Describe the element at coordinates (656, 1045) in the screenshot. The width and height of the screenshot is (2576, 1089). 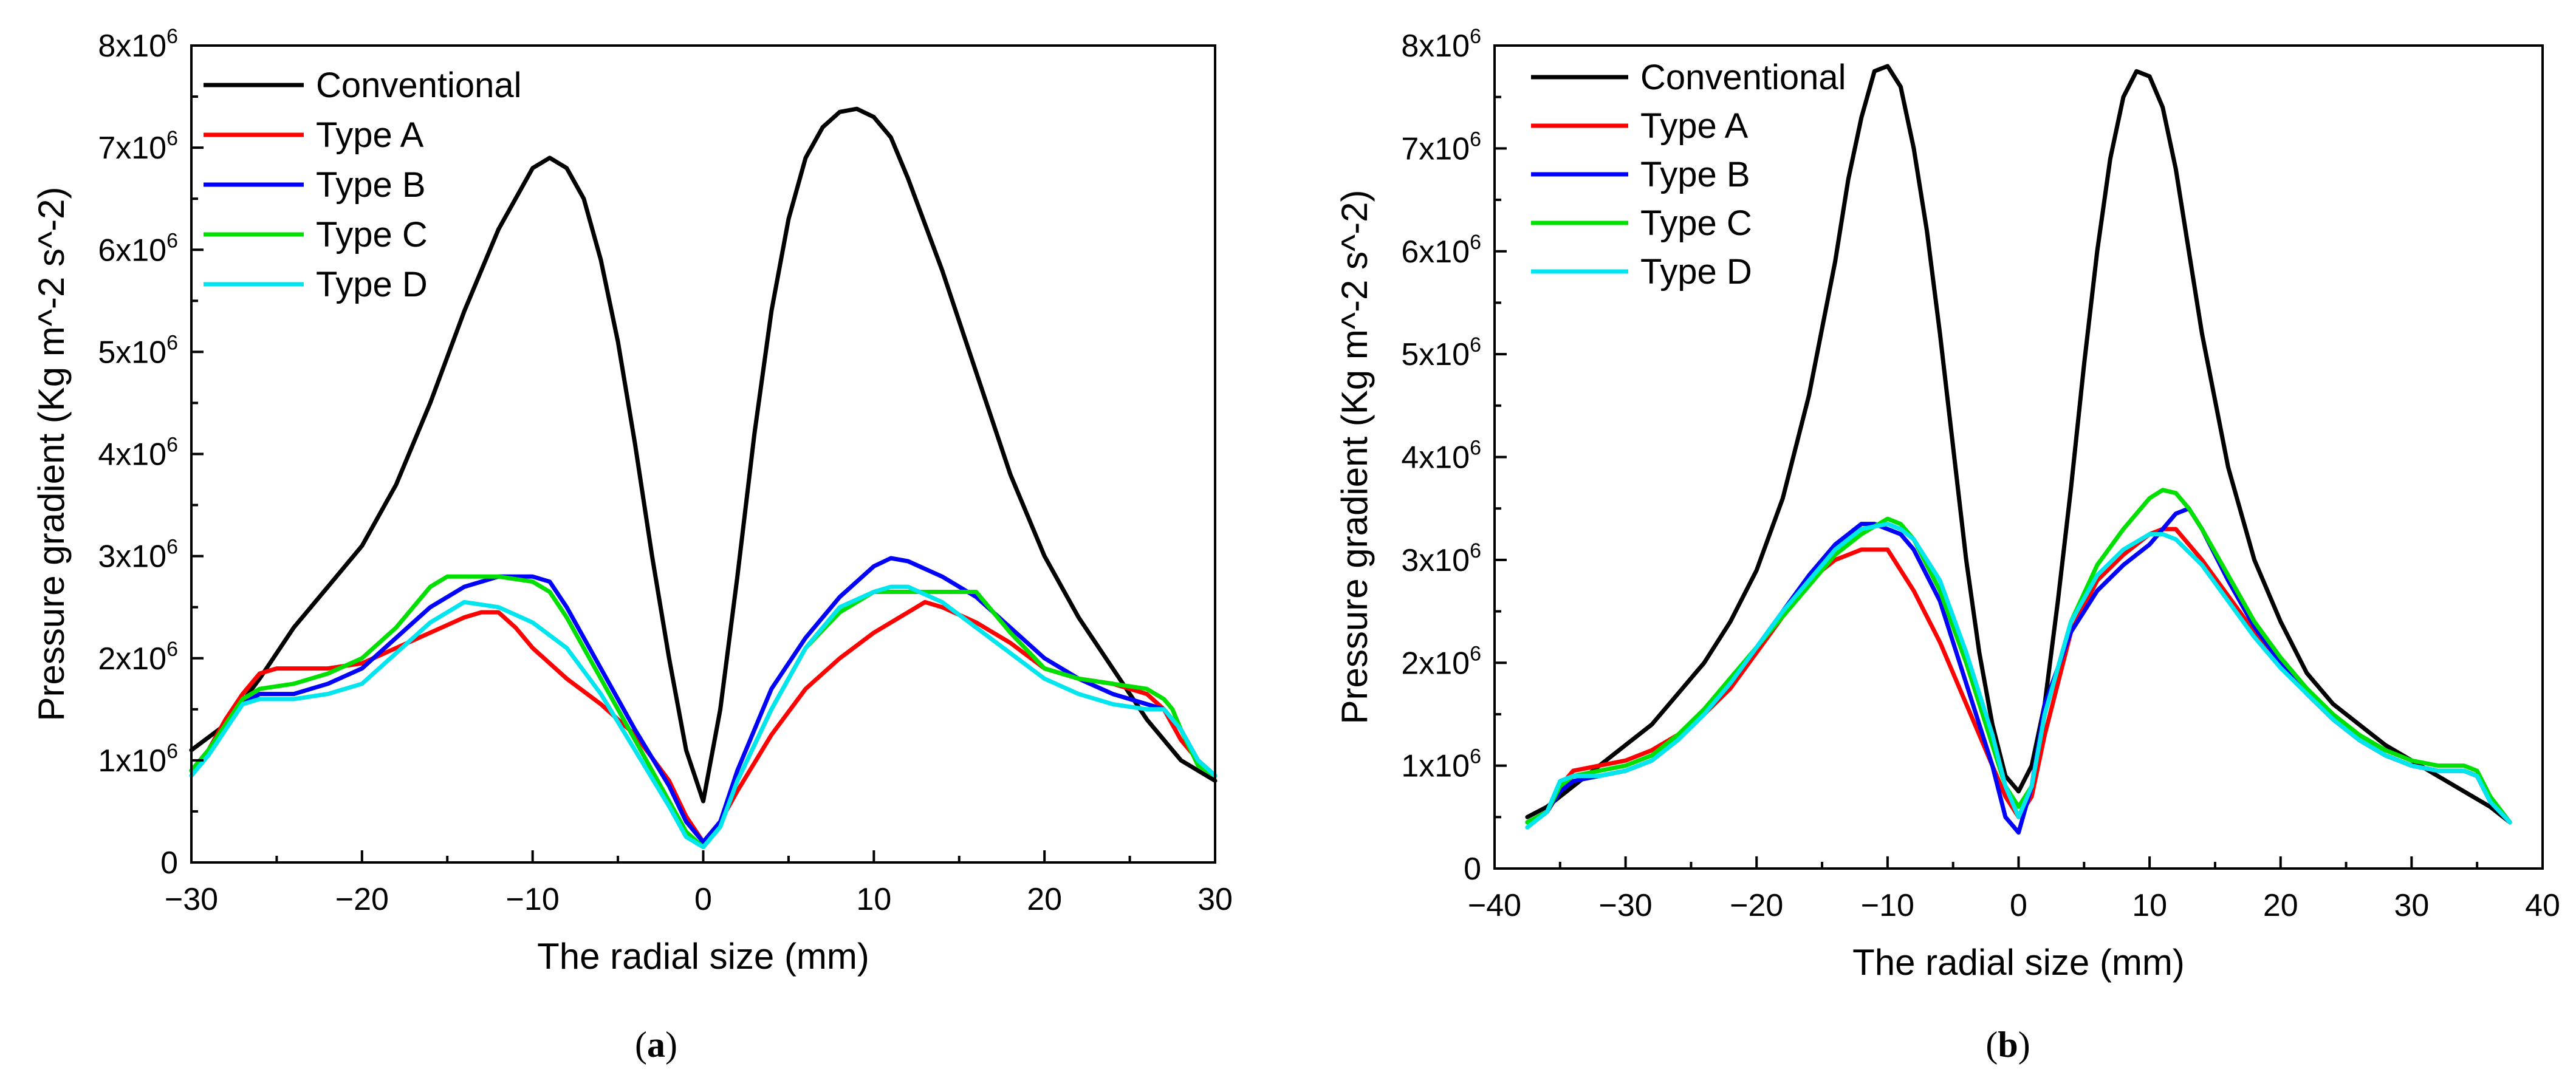
I see `panel-label: (a)` at that location.